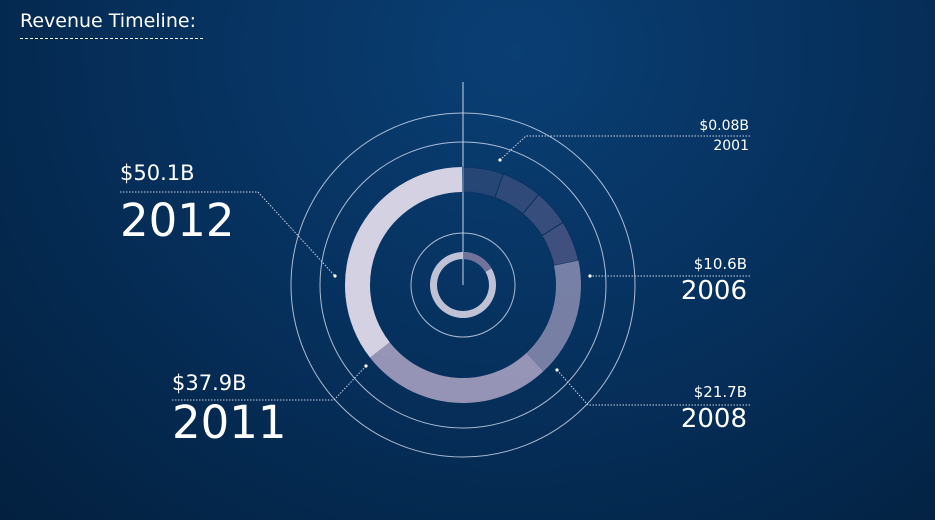 This screenshot has height=520, width=935. Describe the element at coordinates (731, 146) in the screenshot. I see `label-year-2001: 2001` at that location.